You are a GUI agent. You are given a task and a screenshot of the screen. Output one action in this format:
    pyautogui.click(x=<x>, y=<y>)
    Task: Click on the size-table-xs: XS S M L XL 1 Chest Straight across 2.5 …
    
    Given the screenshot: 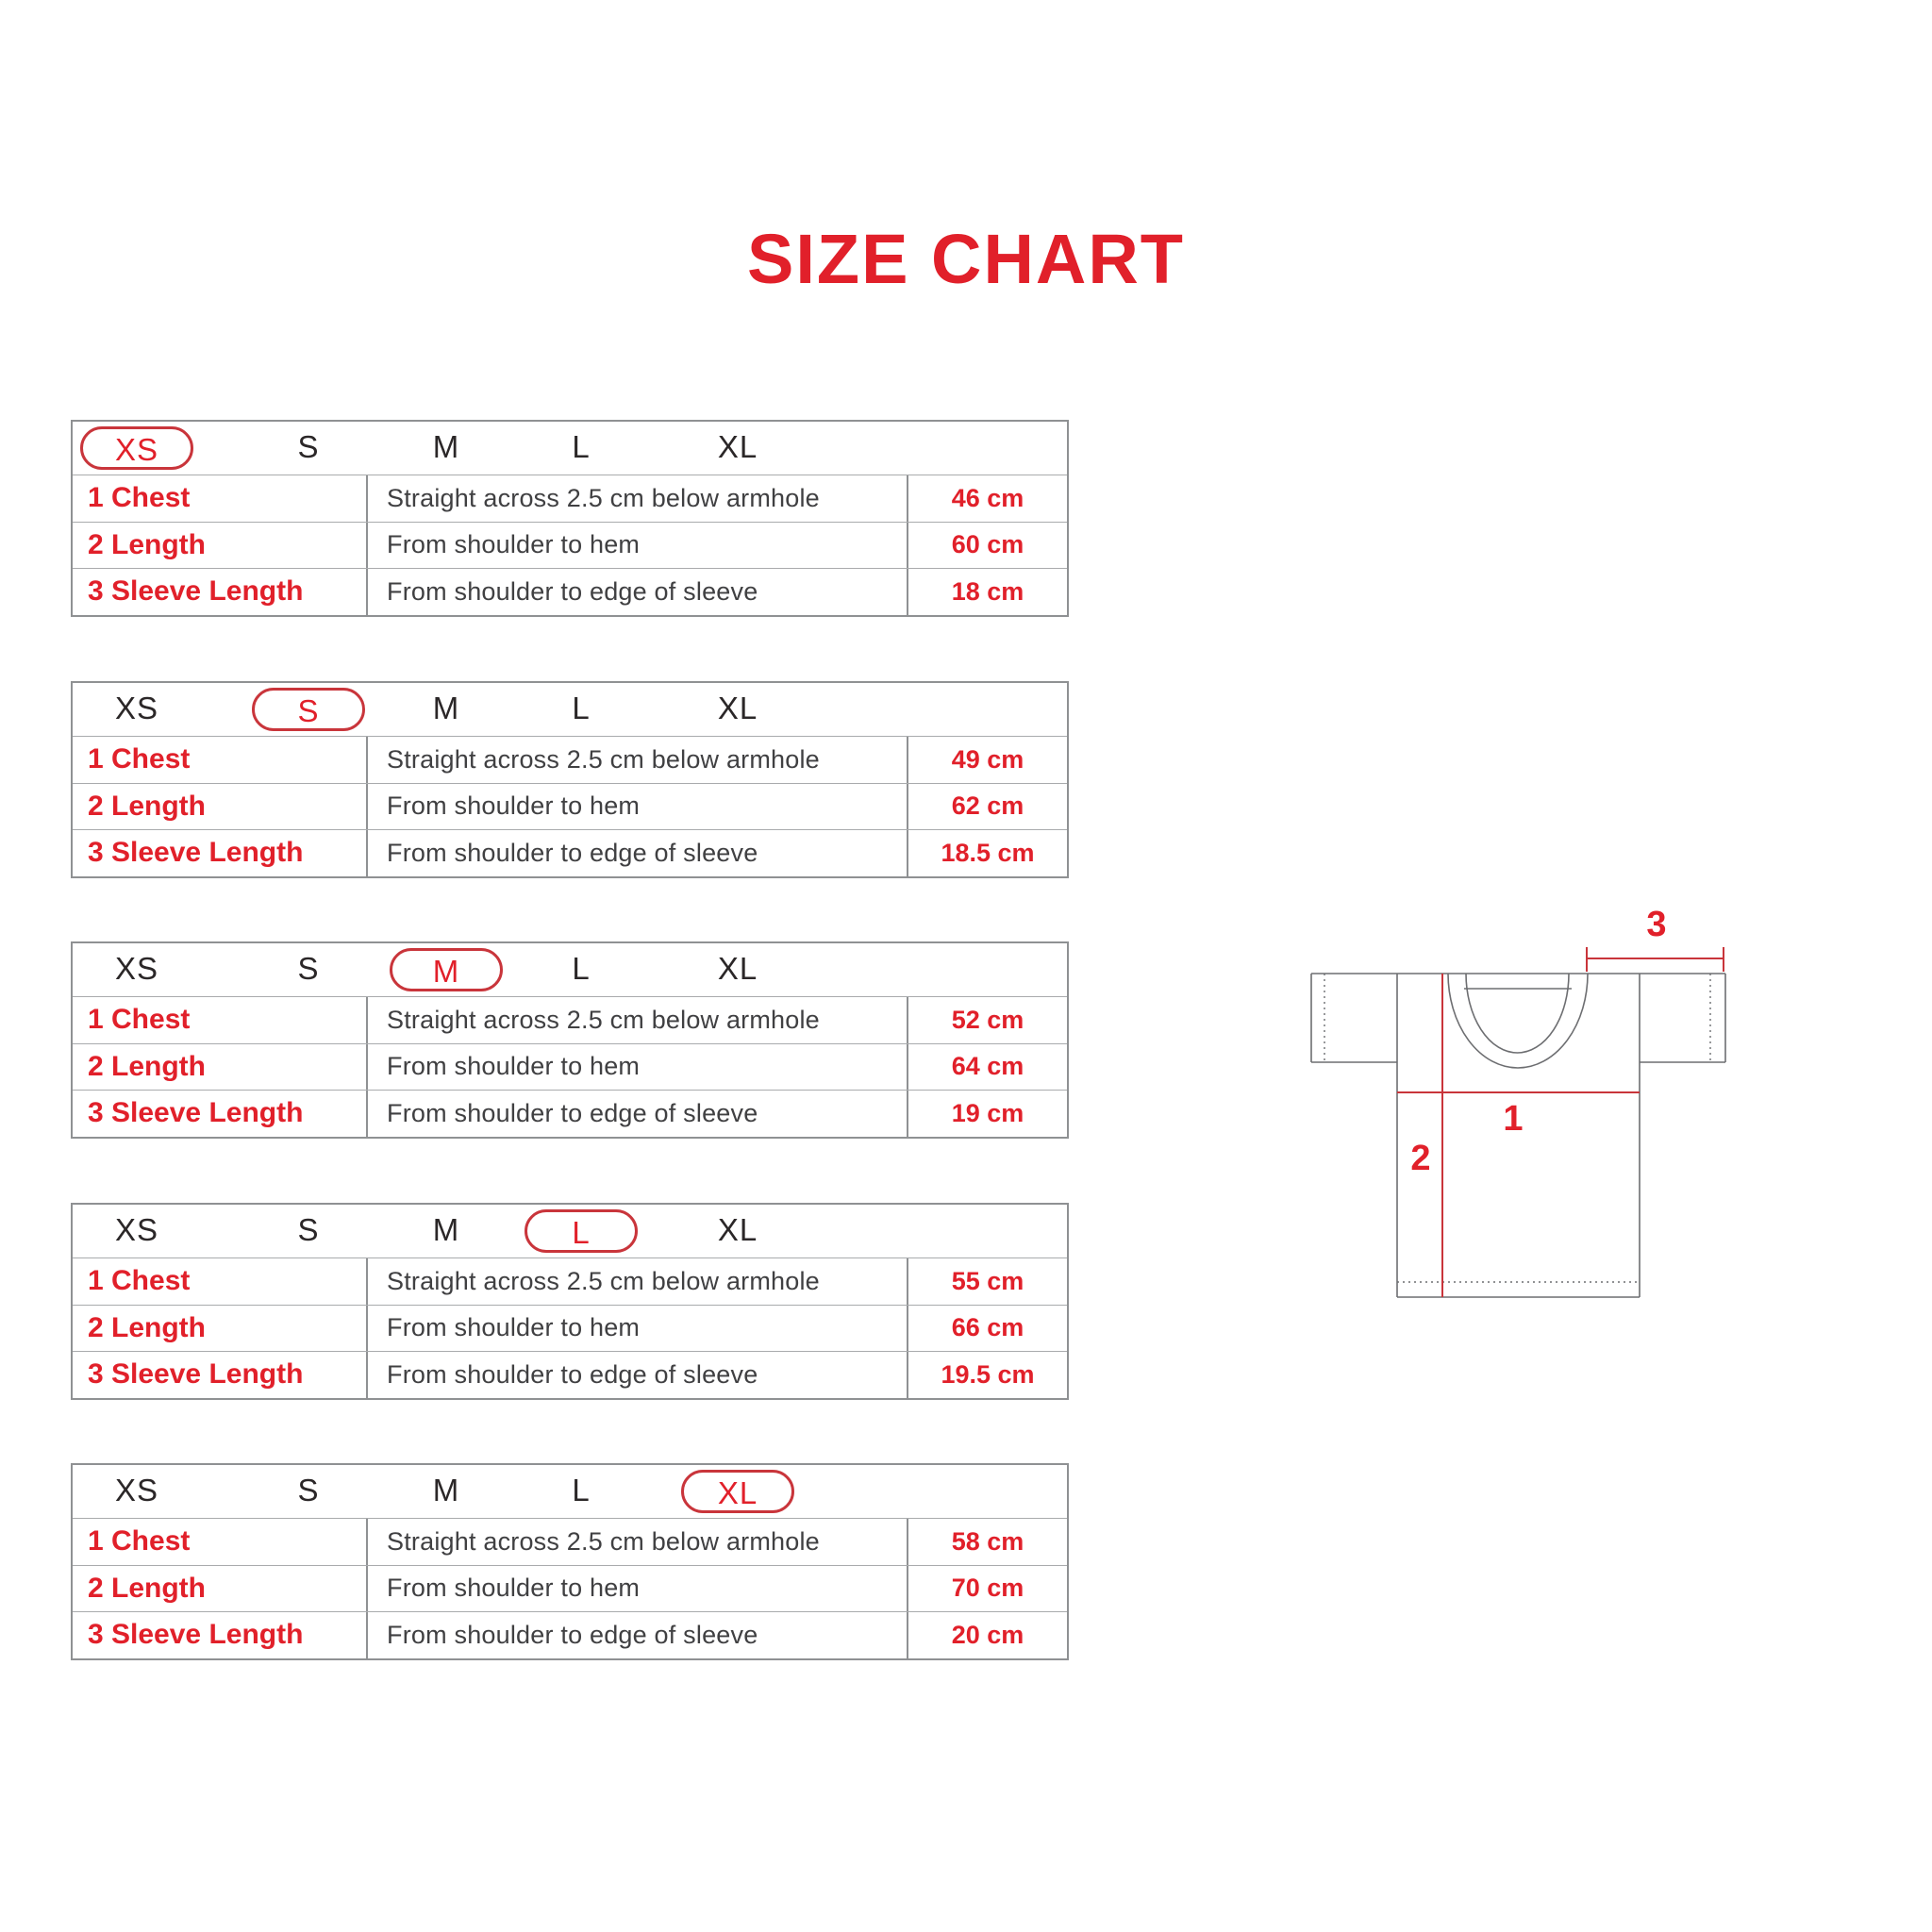 What is the action you would take?
    pyautogui.click(x=570, y=518)
    